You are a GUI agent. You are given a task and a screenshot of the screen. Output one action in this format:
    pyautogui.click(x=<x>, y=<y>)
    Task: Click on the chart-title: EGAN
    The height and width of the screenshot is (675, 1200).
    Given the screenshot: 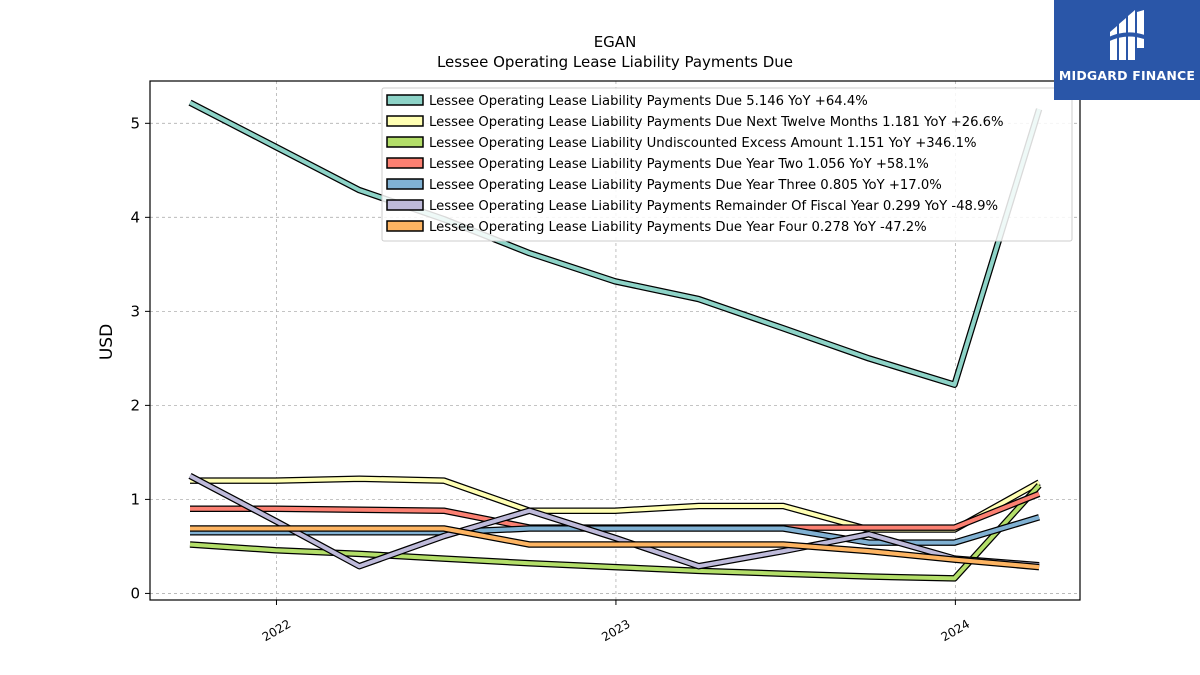 What is the action you would take?
    pyautogui.click(x=615, y=42)
    